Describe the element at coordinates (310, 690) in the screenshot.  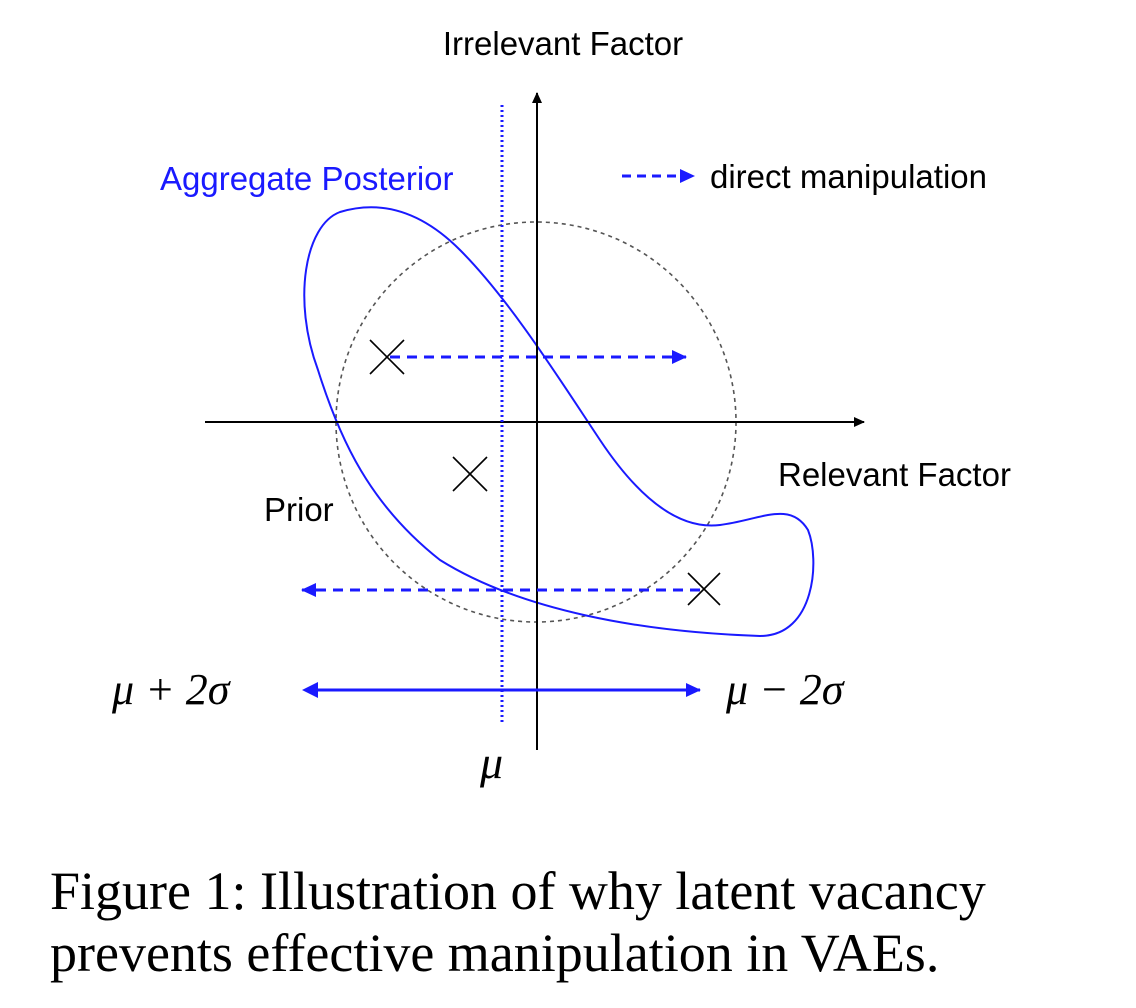
I see `range-arrow-left-head` at that location.